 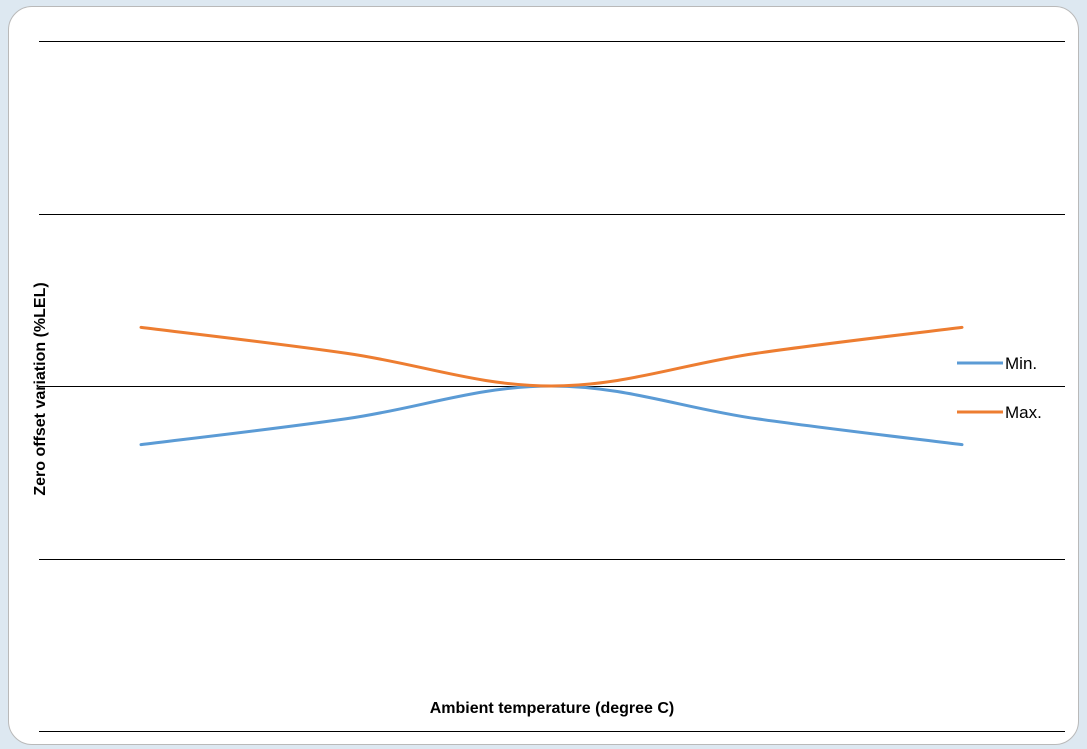 I want to click on legend: Min. Max., so click(x=999, y=388).